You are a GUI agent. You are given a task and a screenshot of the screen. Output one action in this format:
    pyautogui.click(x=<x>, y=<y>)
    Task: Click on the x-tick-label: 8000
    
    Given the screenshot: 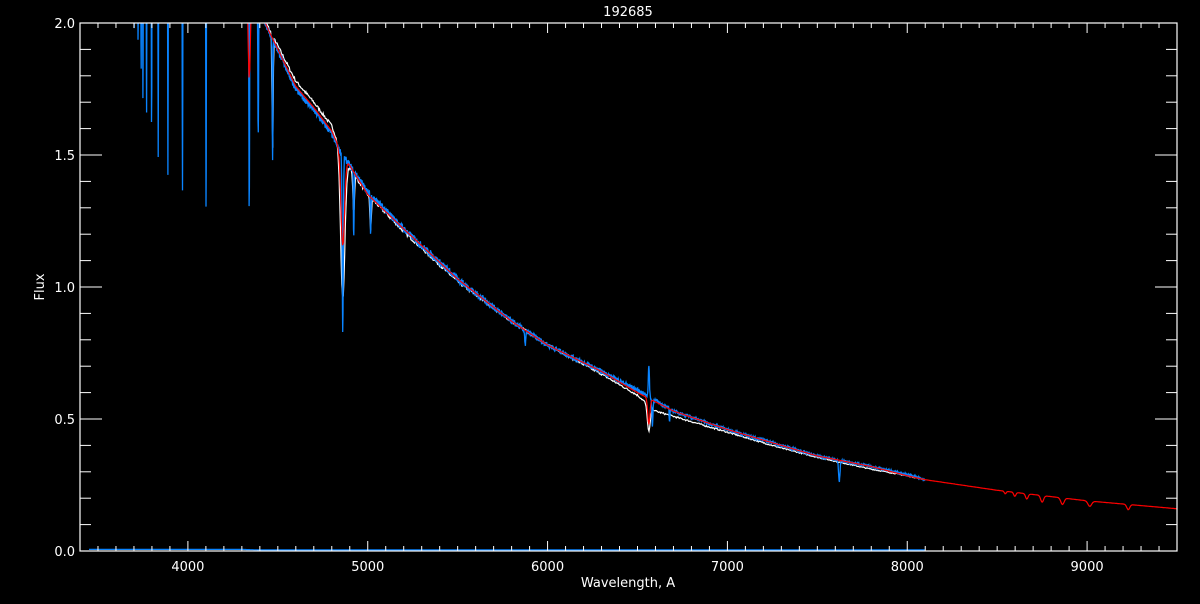 What is the action you would take?
    pyautogui.click(x=907, y=567)
    